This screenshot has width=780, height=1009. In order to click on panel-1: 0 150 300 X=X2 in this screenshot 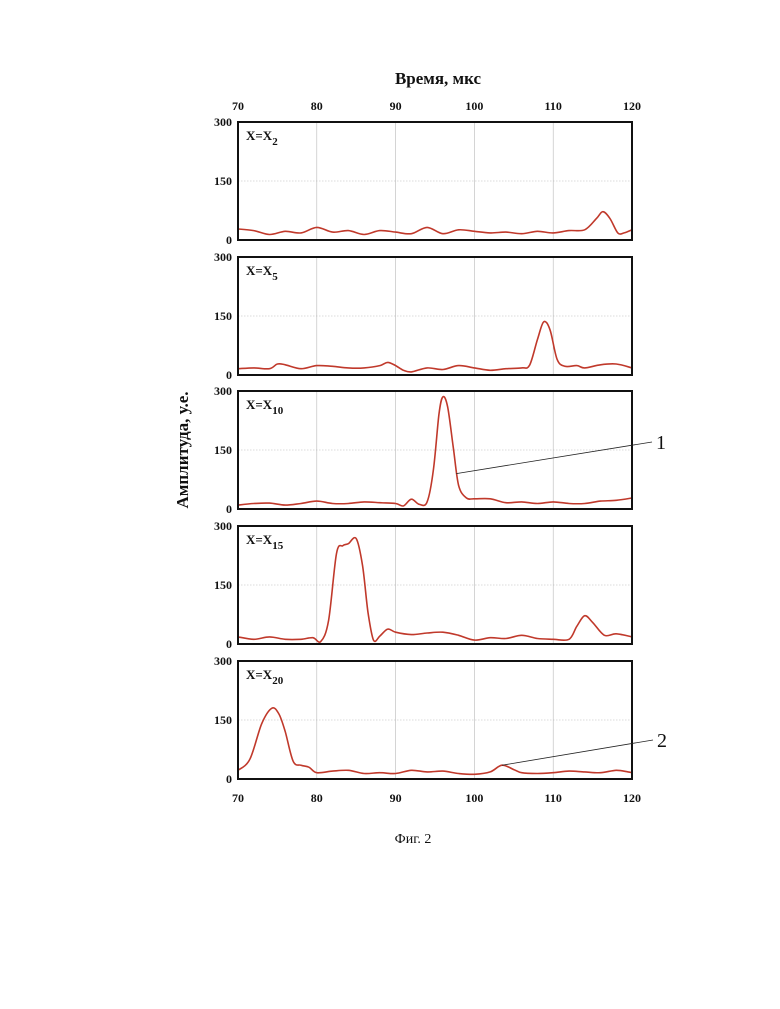, I will do `click(423, 181)`.